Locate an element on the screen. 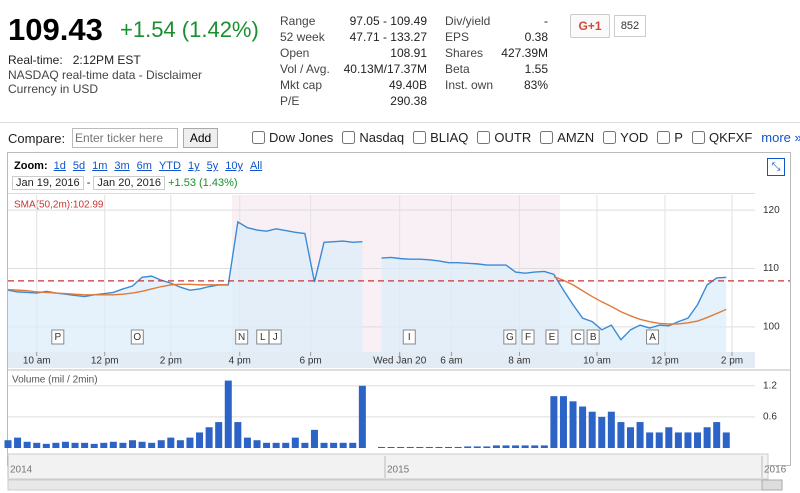  ticker-option: Nasdaq is located at coordinates (373, 137).